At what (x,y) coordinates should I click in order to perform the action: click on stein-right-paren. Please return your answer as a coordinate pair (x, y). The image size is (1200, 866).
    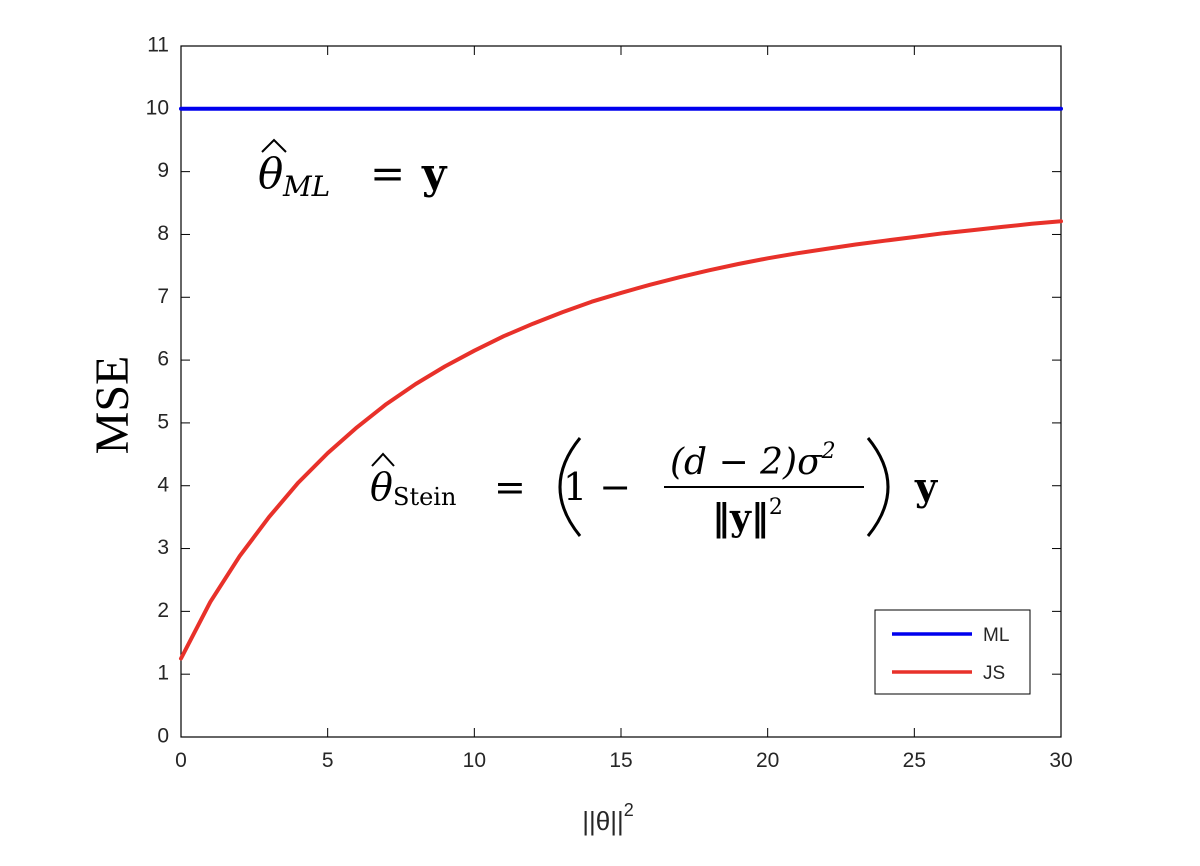
    Looking at the image, I should click on (878, 487).